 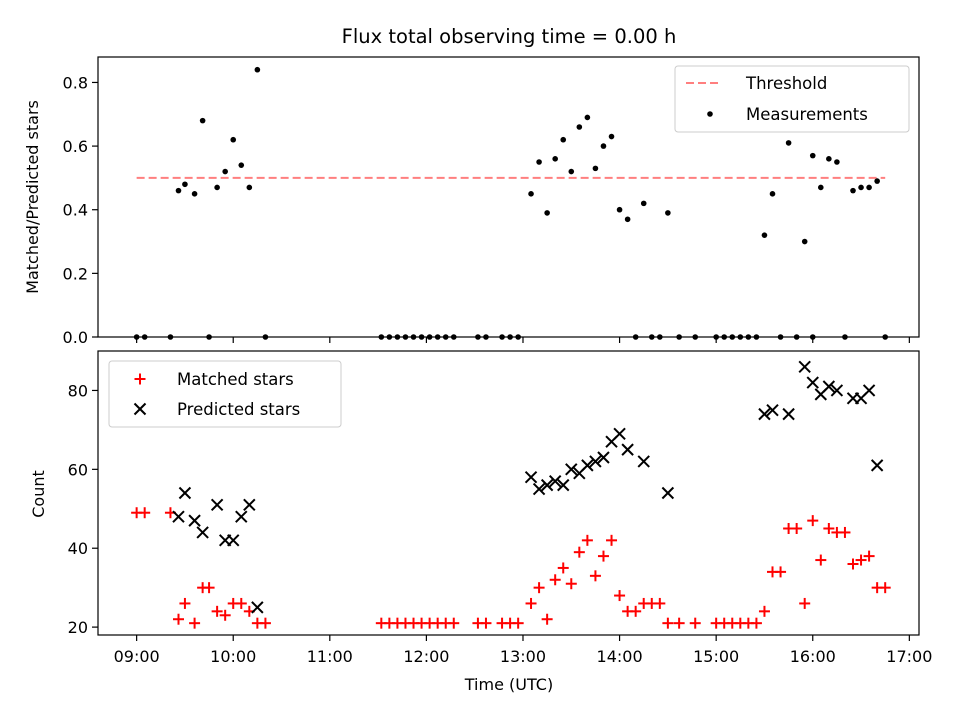 What do you see at coordinates (38, 494) in the screenshot?
I see `panel-bottom-y-axis-label: Count` at bounding box center [38, 494].